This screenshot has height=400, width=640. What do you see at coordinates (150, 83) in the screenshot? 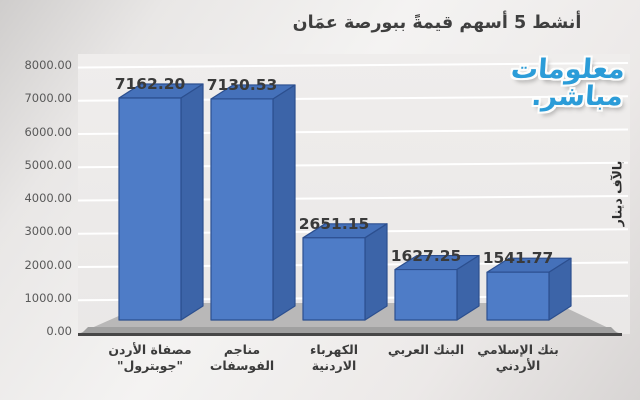
I see `value-label: 7162.20` at bounding box center [150, 83].